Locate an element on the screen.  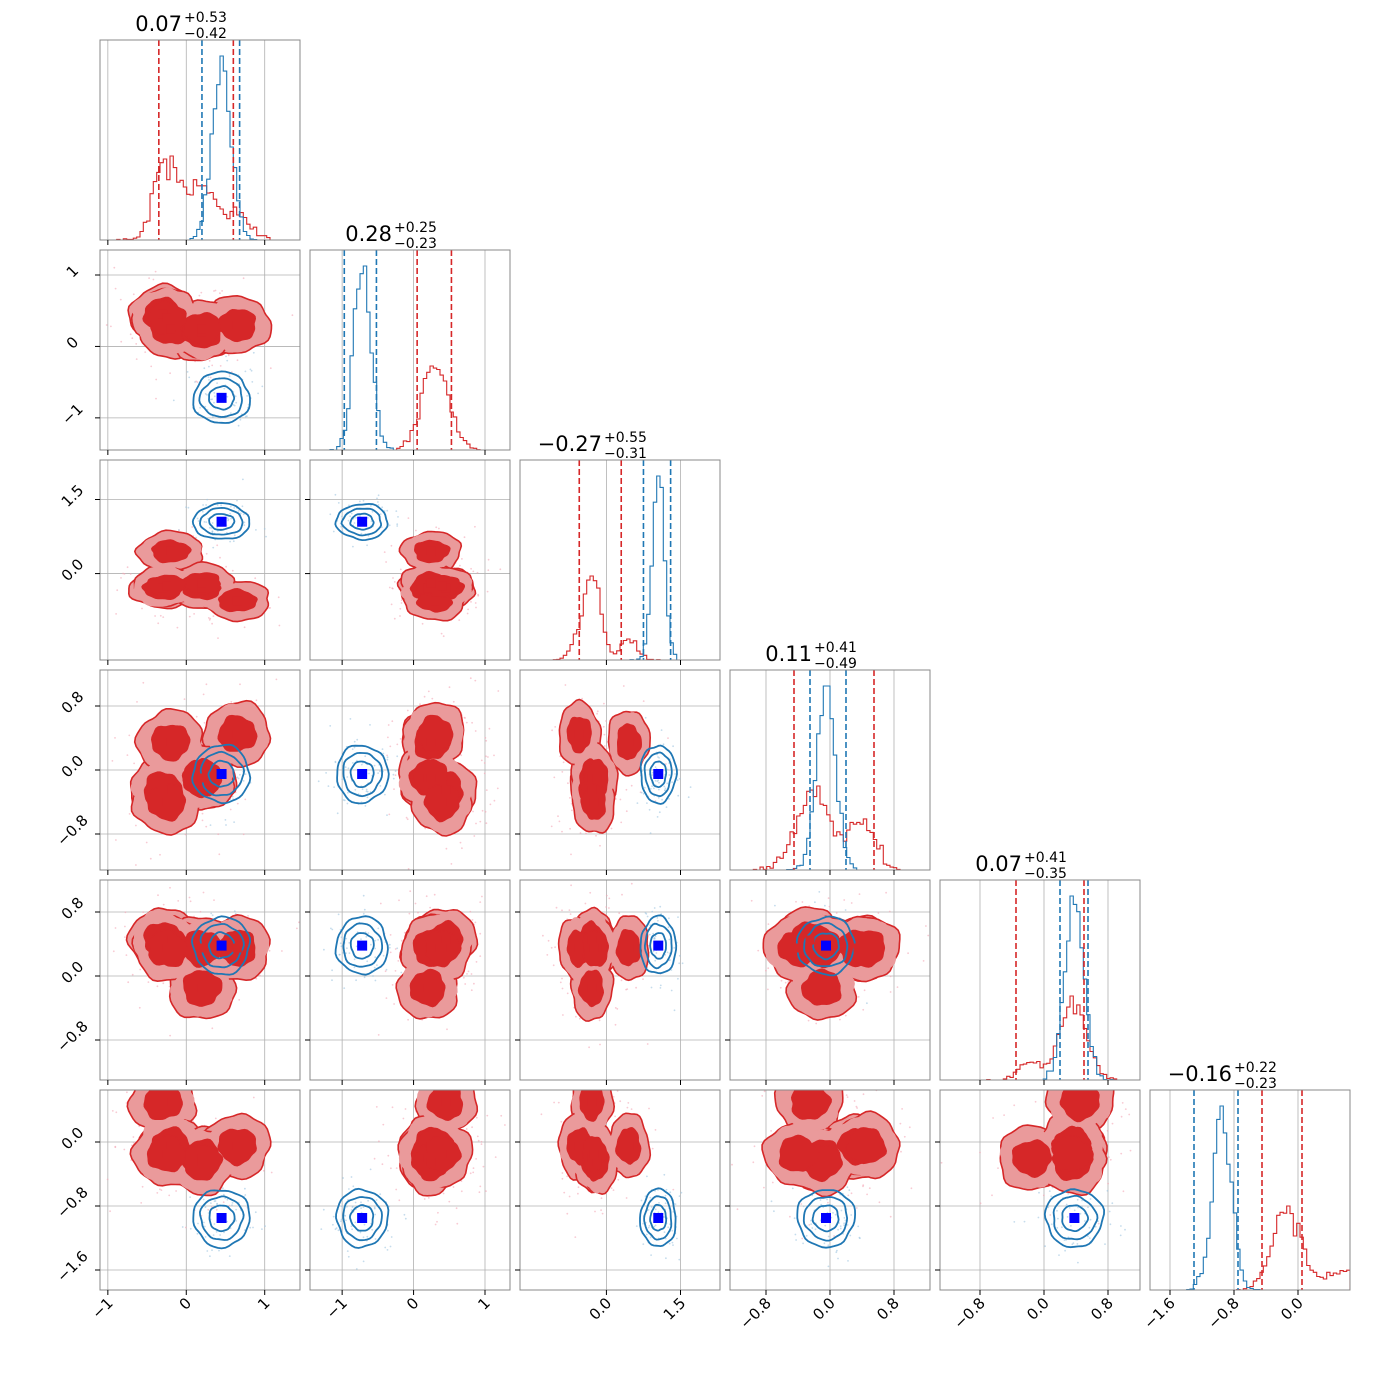
y-tick-label: −0.8 is located at coordinates (72, 1036).